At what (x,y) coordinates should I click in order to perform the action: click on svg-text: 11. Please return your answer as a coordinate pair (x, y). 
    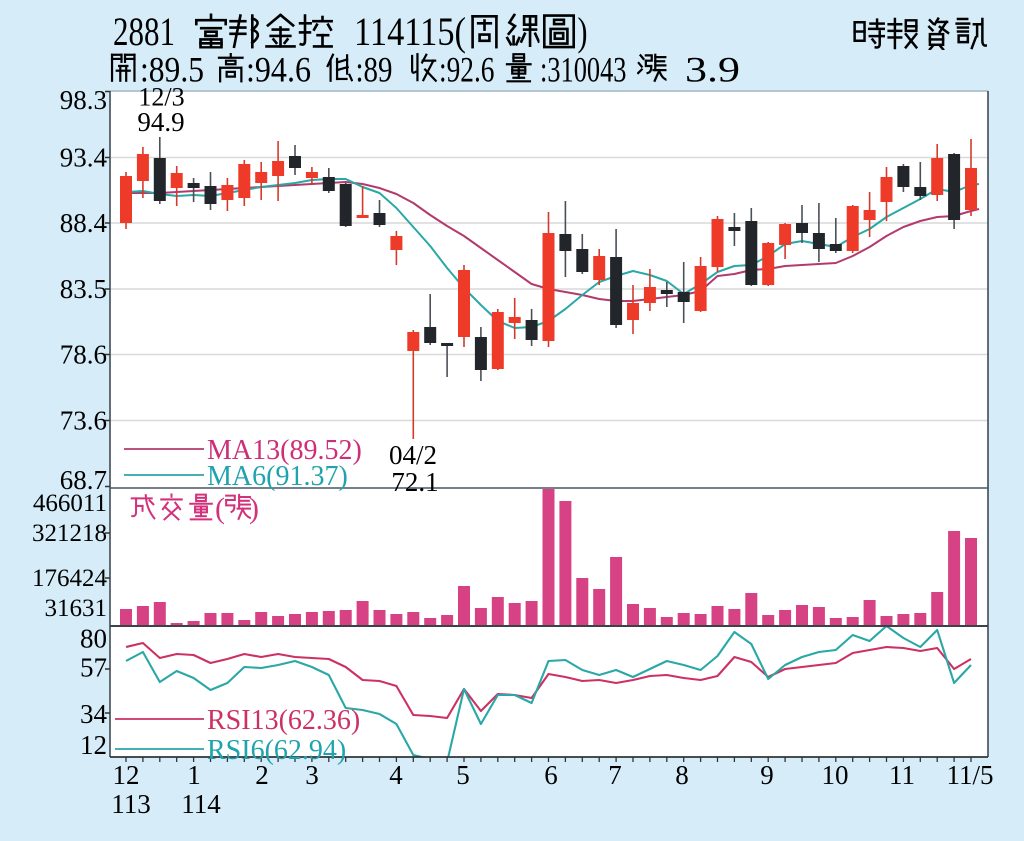
    Looking at the image, I should click on (902, 775).